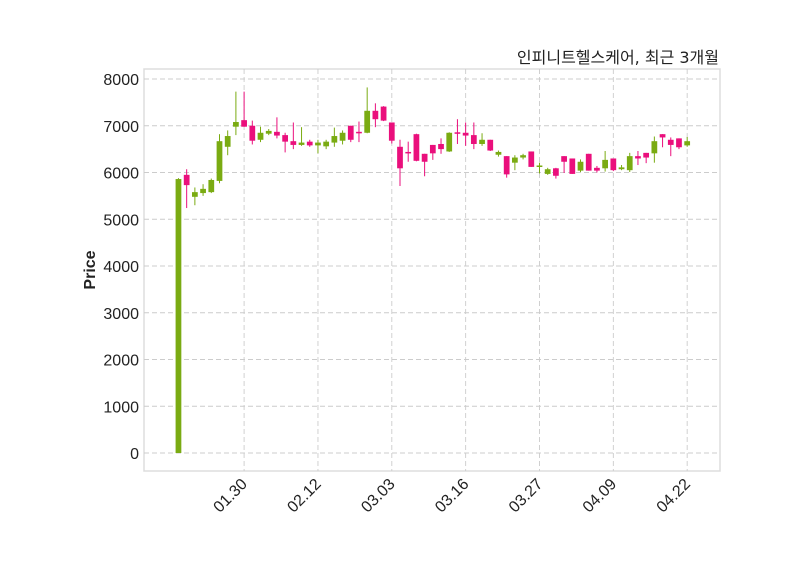 The height and width of the screenshot is (575, 800). What do you see at coordinates (134, 454) in the screenshot?
I see `y-tick-label: 0` at bounding box center [134, 454].